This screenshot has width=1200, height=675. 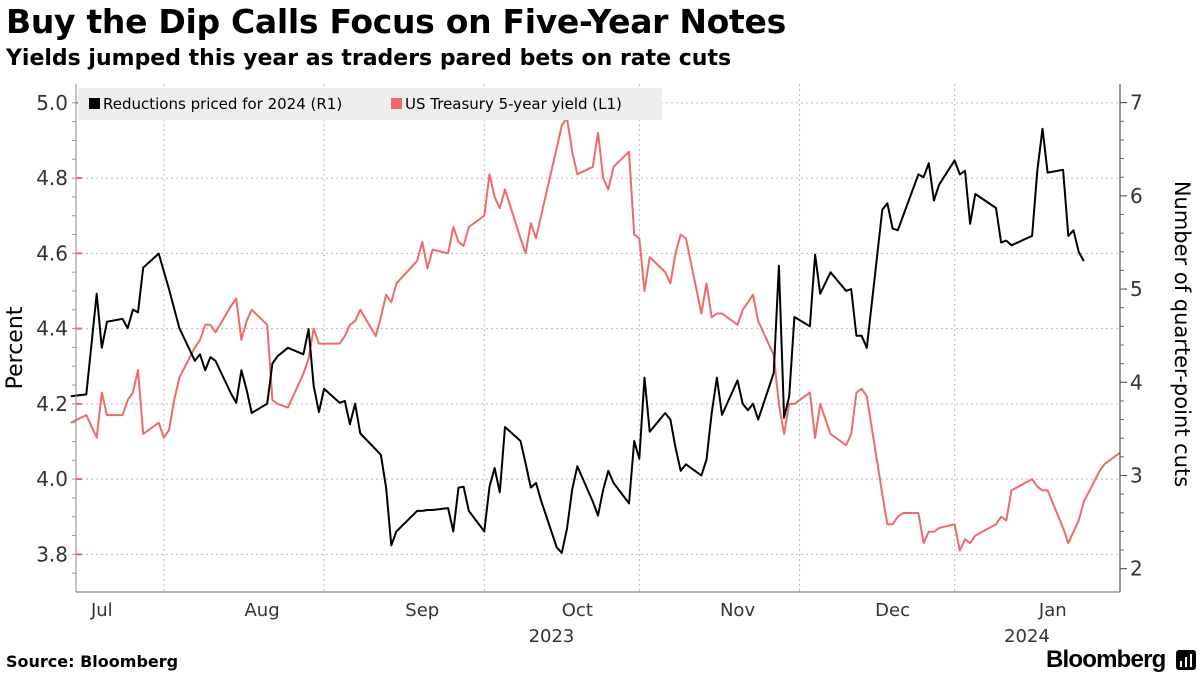 I want to click on bloomberg-logo: Bloomberg, so click(x=1106, y=659).